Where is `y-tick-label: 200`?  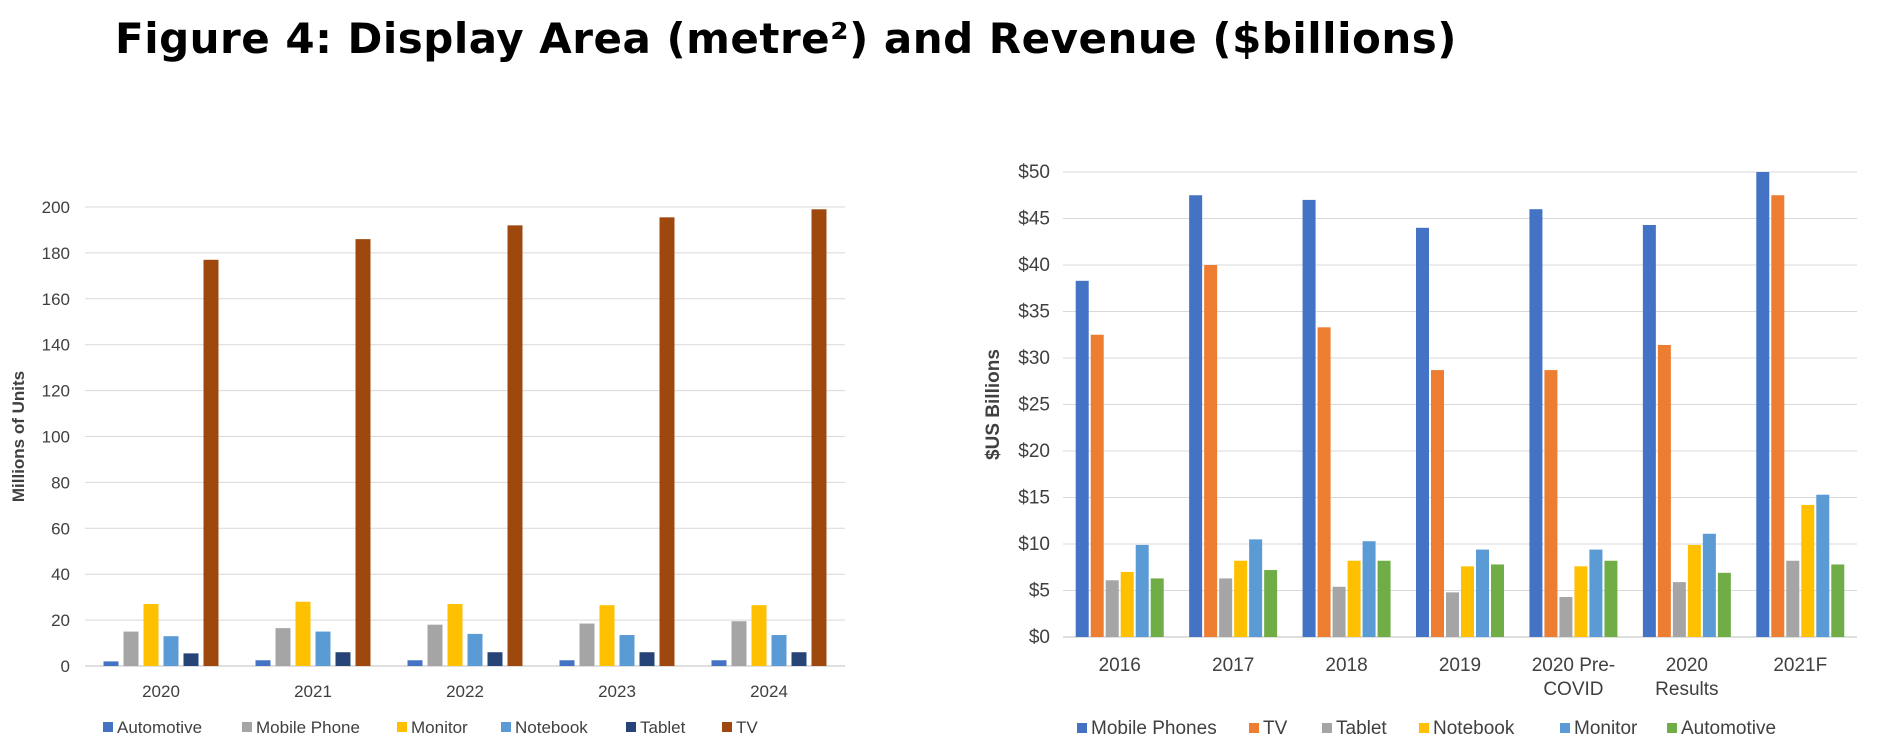 y-tick-label: 200 is located at coordinates (56, 207).